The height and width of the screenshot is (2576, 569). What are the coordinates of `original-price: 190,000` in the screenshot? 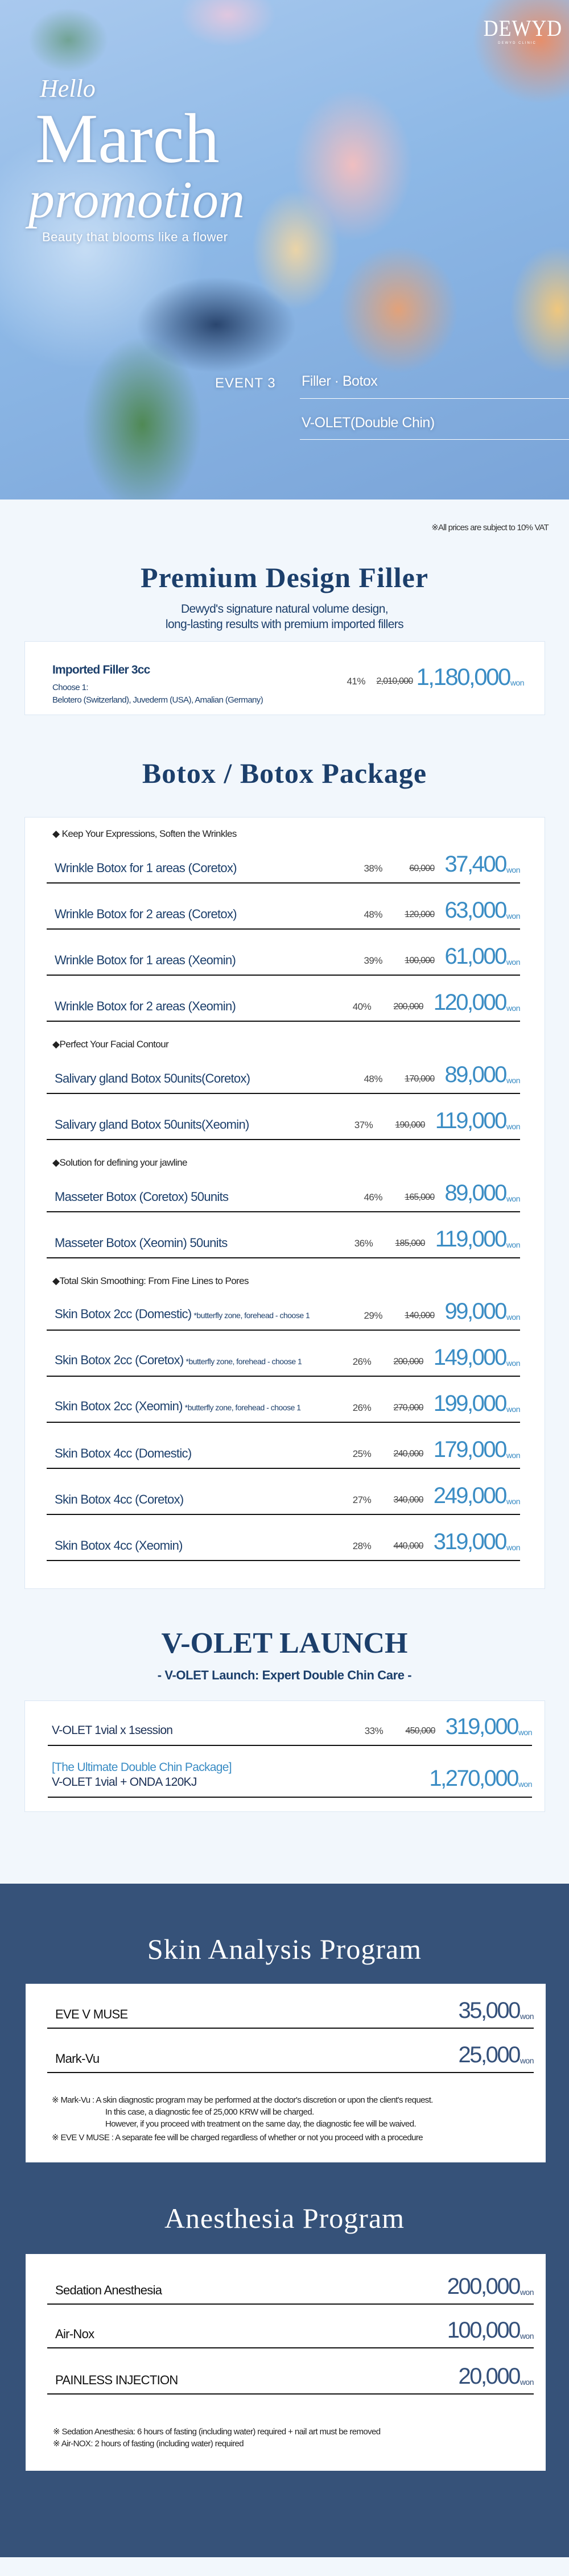 It's located at (410, 1125).